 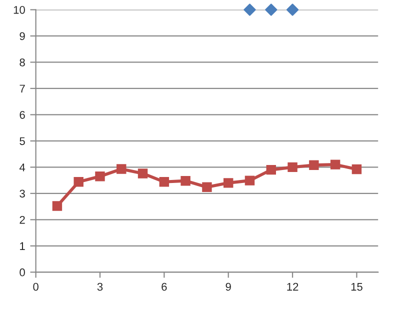 What do you see at coordinates (22, 272) in the screenshot?
I see `y-tick-label: 0` at bounding box center [22, 272].